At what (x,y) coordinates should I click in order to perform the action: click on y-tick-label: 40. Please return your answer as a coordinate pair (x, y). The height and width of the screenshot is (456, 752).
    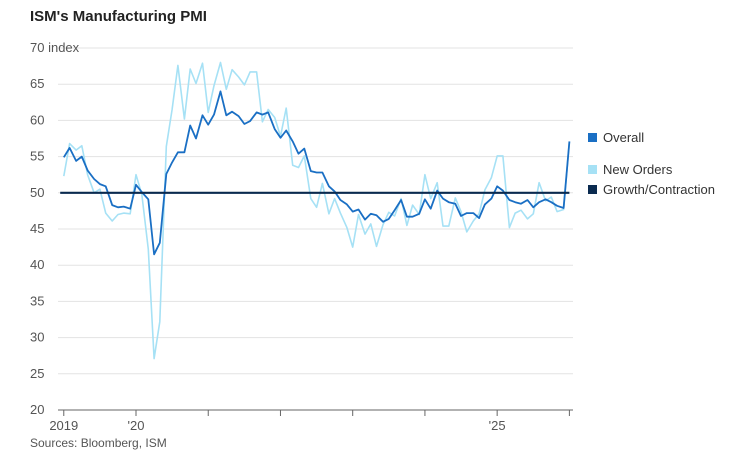
    Looking at the image, I should click on (37, 264).